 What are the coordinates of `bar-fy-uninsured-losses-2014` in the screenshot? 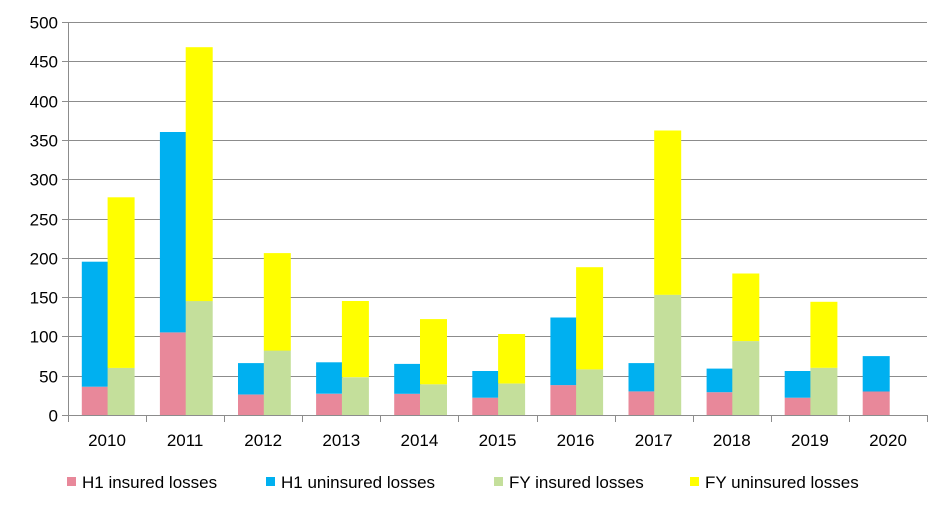 It's located at (433, 352).